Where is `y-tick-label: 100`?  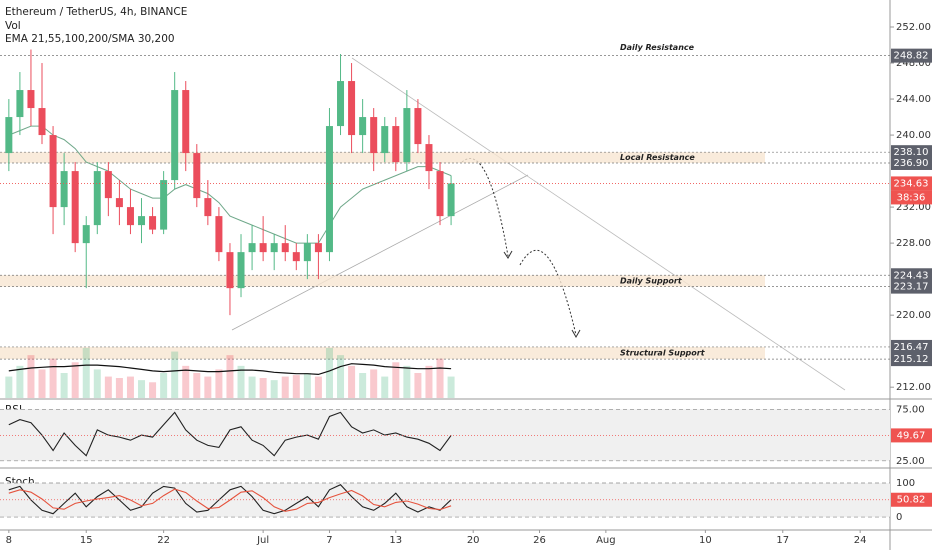
y-tick-label: 100 is located at coordinates (905, 483).